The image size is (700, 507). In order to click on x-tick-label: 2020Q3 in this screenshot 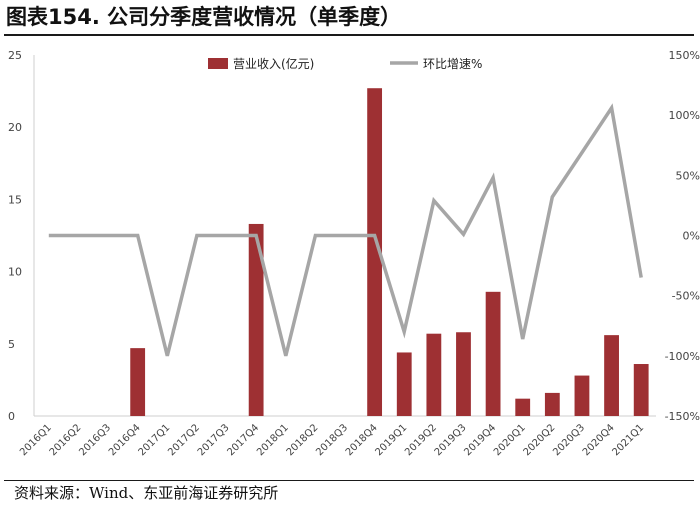, I will do `click(569, 440)`.